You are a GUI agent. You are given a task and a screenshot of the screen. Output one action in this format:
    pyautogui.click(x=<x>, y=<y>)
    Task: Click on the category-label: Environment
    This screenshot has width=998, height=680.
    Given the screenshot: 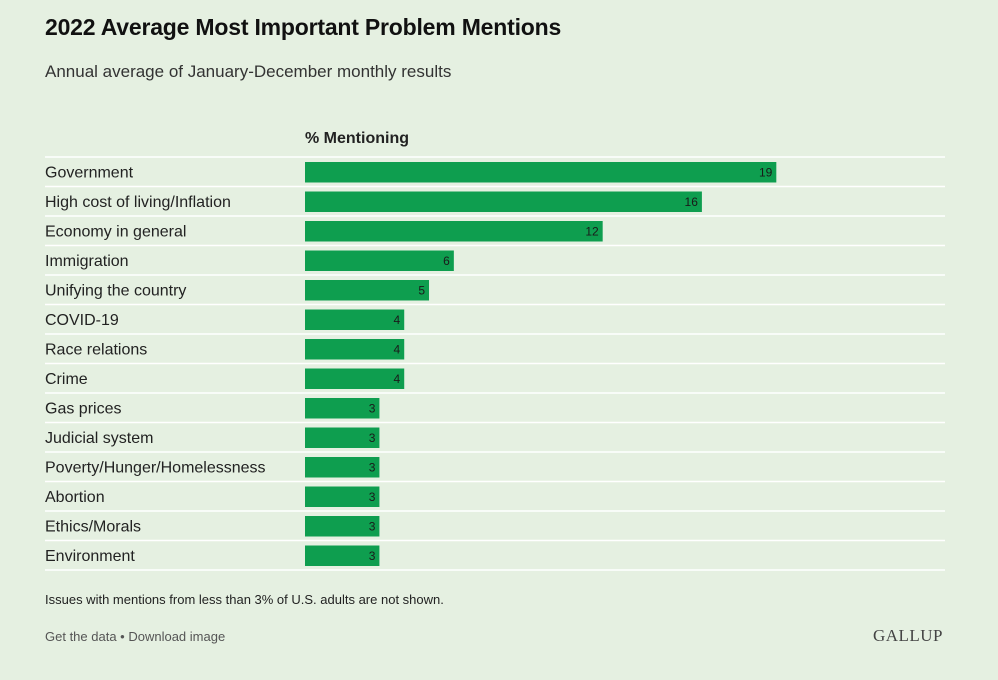 What is the action you would take?
    pyautogui.click(x=90, y=556)
    